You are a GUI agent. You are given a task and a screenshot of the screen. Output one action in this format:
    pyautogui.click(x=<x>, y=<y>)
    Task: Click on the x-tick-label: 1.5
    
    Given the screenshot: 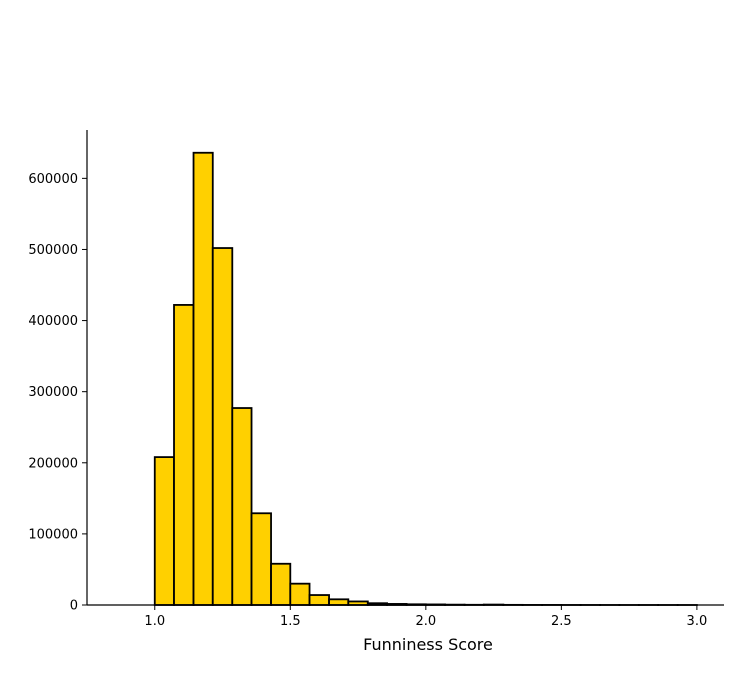 What is the action you would take?
    pyautogui.click(x=290, y=621)
    